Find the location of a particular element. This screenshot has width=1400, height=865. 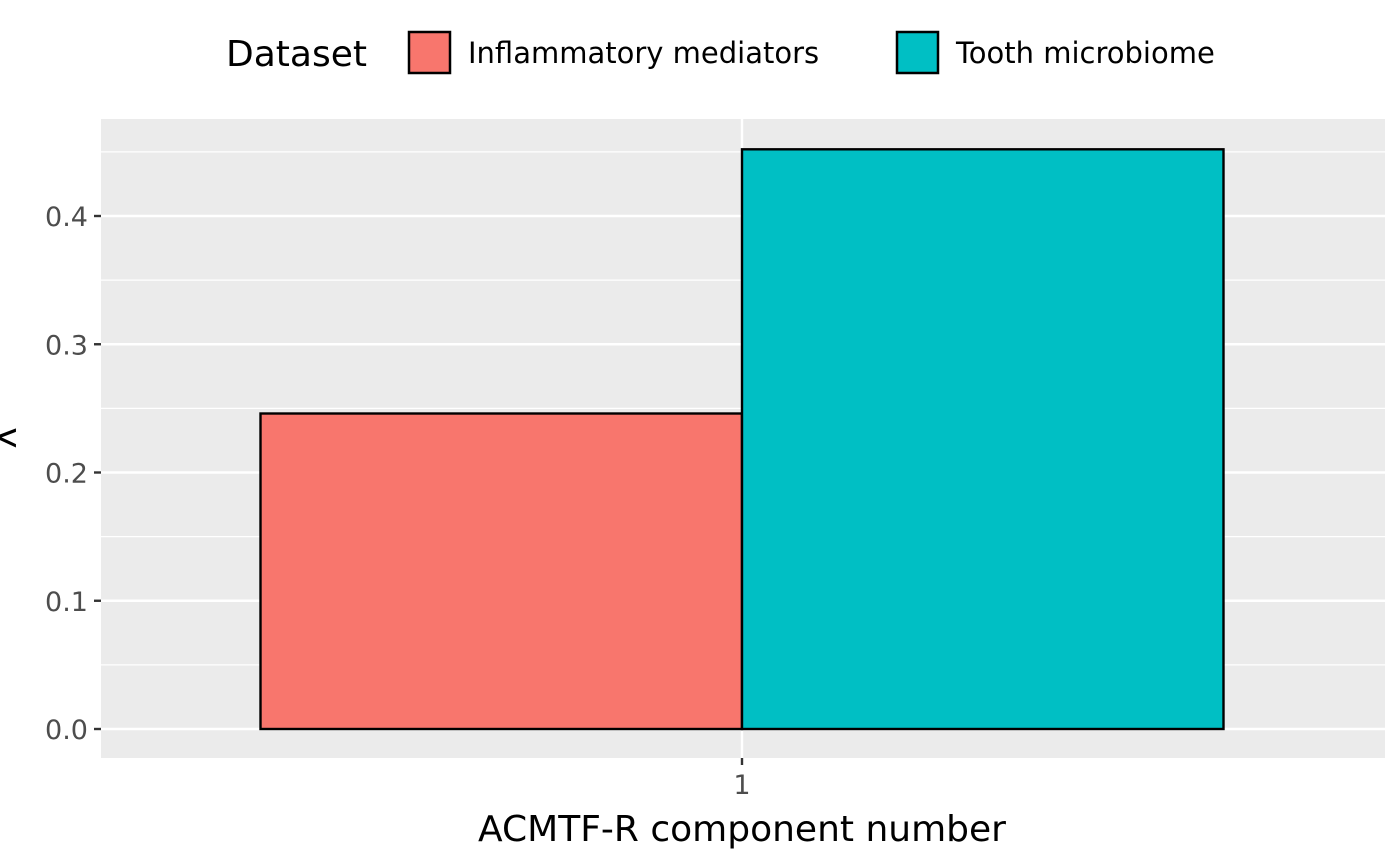

x-axis: 1 is located at coordinates (742, 779).